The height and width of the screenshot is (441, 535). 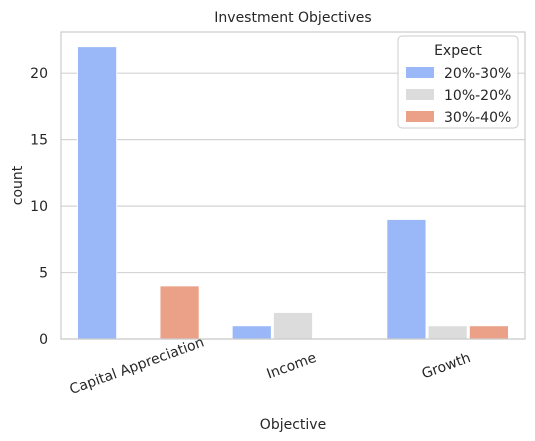 I want to click on y-axis-label: count, so click(x=18, y=185).